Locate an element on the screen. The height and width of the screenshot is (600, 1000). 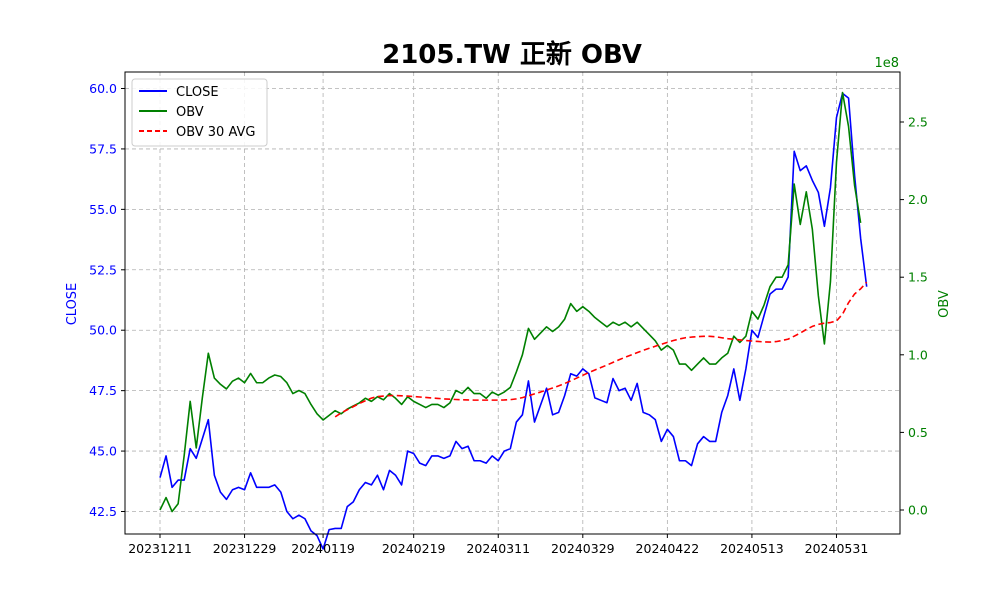
legend: CLOSE OBV OBV 30 AVG is located at coordinates (199, 112).